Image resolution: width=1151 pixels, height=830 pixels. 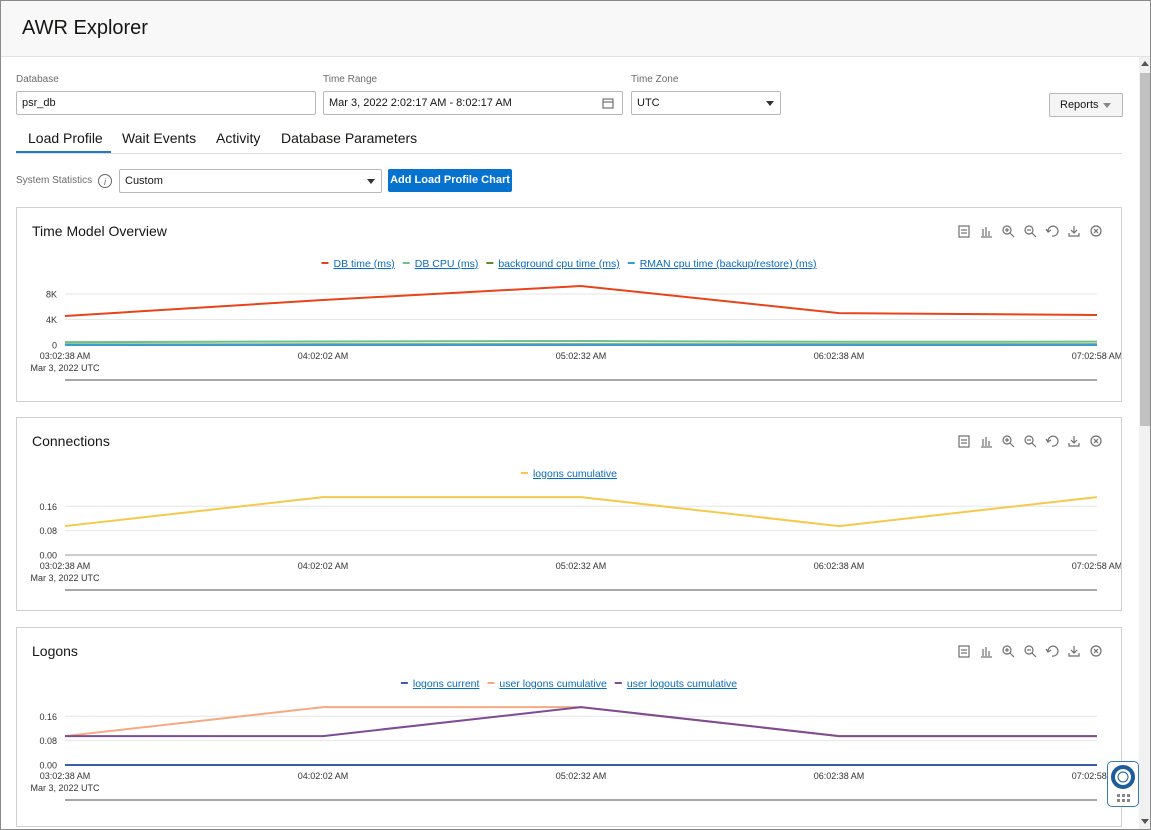 What do you see at coordinates (159, 138) in the screenshot?
I see `tab: Wait Events` at bounding box center [159, 138].